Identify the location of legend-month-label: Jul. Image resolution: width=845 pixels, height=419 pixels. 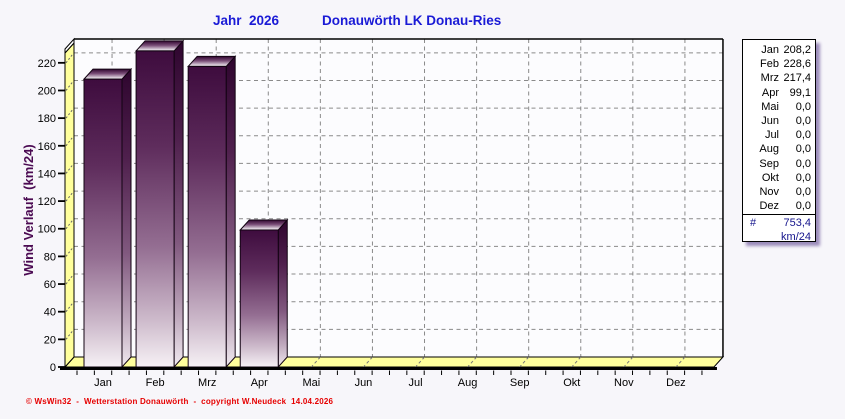
(771, 135).